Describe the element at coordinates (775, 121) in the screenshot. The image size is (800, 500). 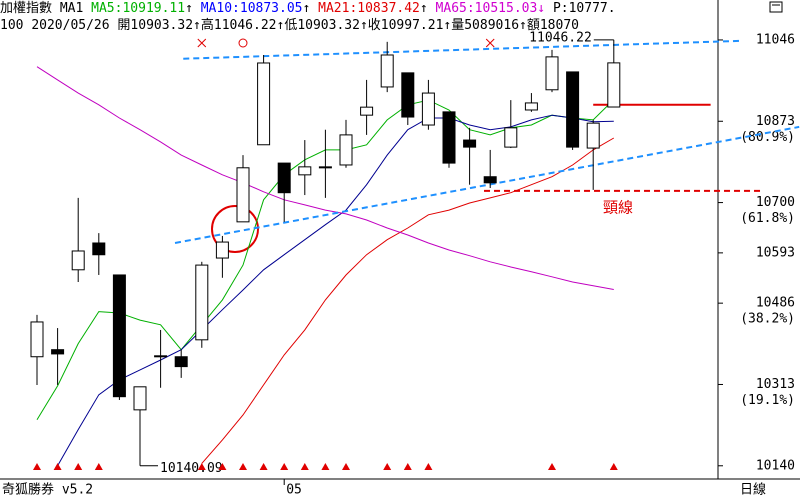
I see `y-tick-label: 10873` at that location.